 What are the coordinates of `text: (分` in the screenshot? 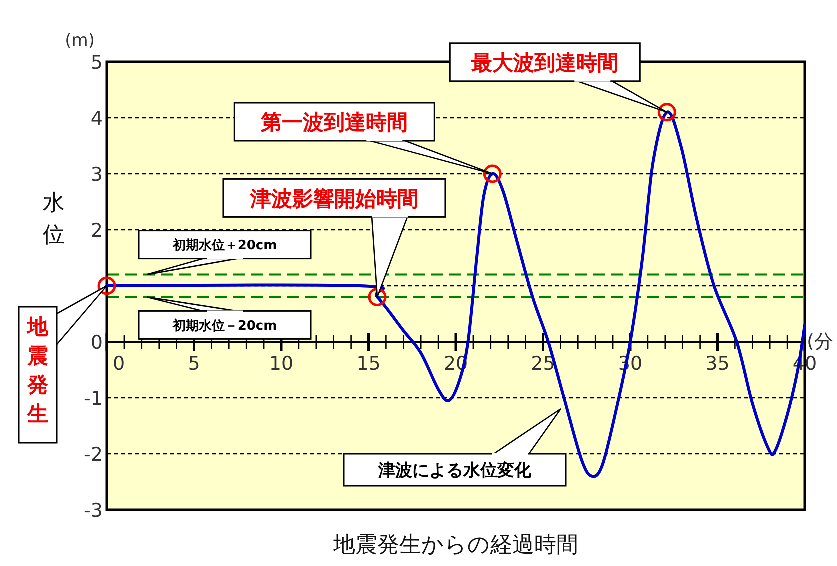 It's located at (820, 342).